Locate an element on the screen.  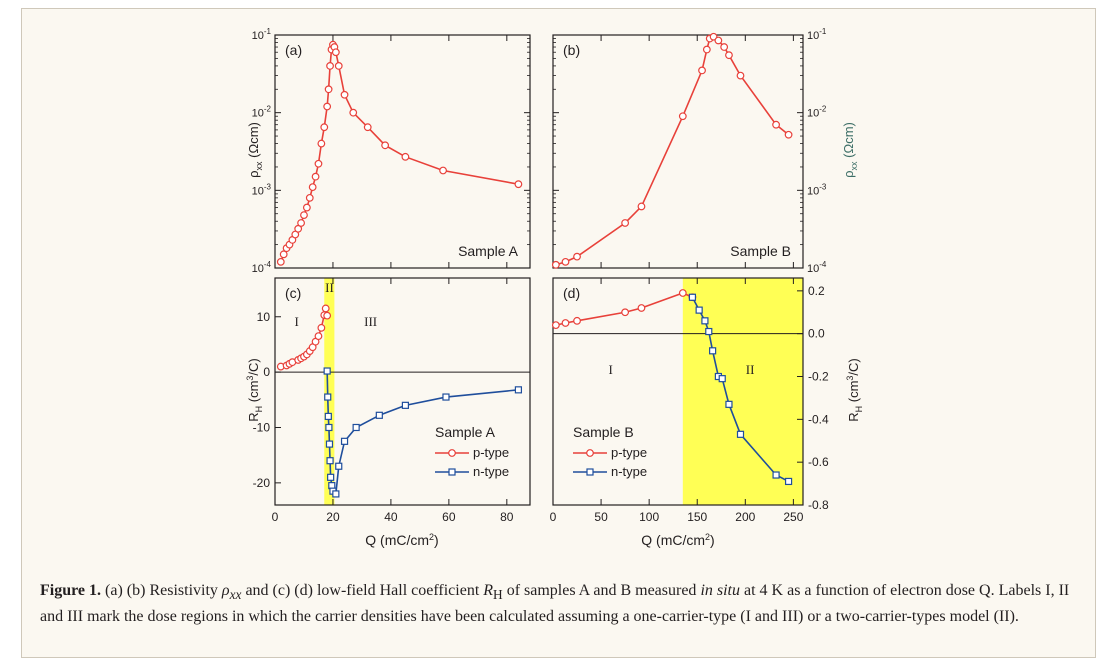
y-tick-label: 10⁻⁴ is located at coordinates (262, 267).